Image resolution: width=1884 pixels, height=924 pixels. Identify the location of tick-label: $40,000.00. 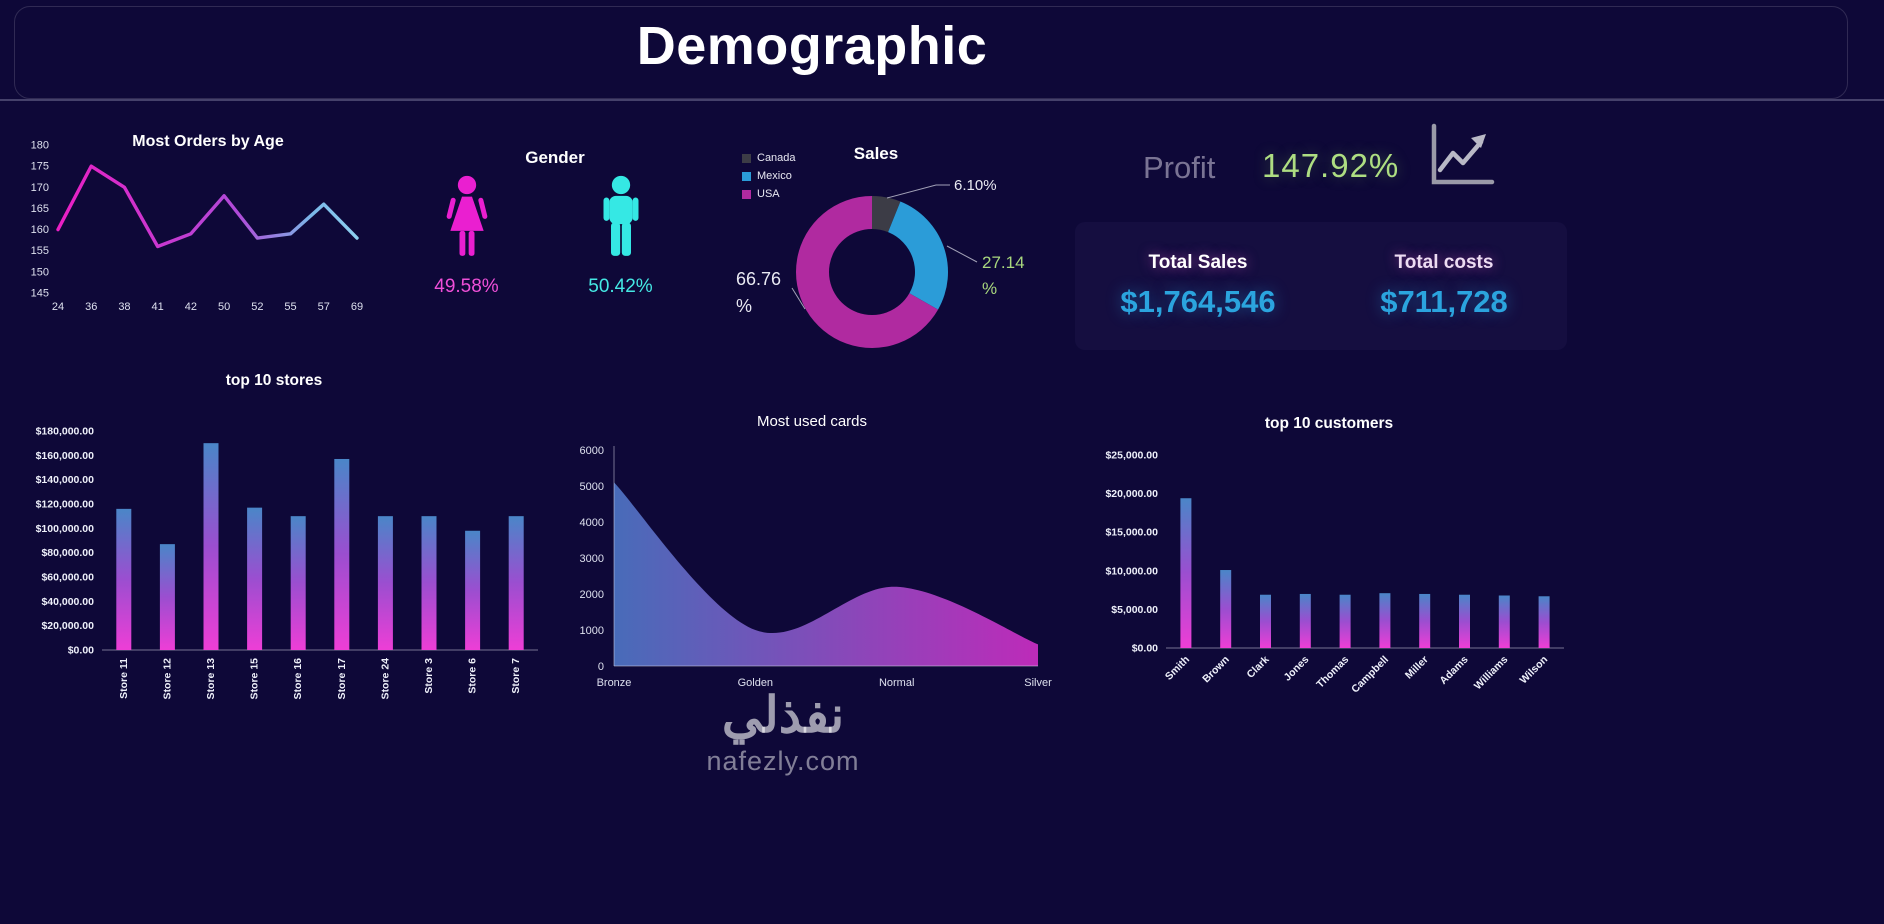
(67, 602).